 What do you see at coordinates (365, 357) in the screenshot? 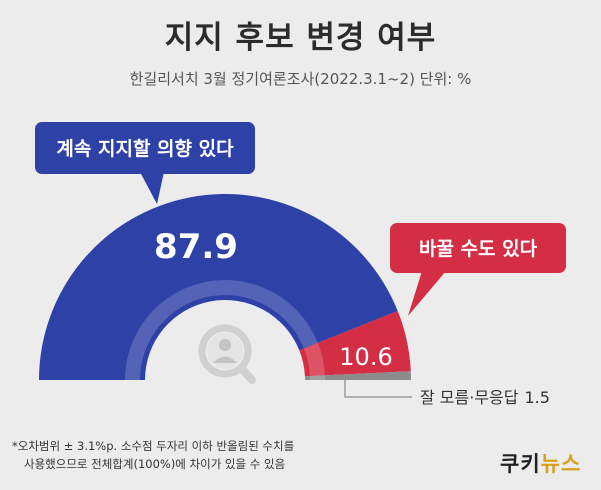
I see `value-label-change: 10.6` at bounding box center [365, 357].